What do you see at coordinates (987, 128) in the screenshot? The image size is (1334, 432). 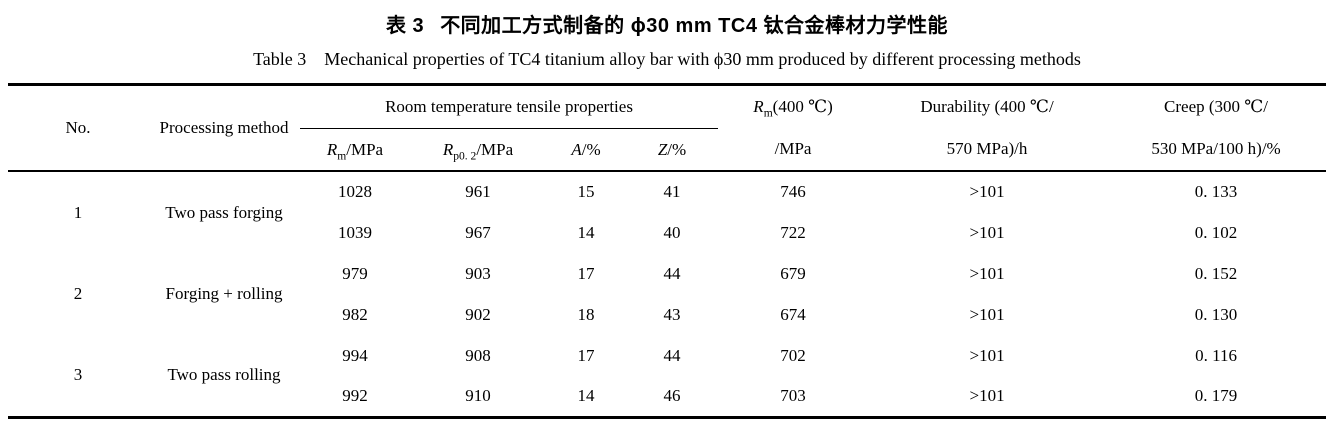 I see `col-header-durability: Durability (400 ℃/ 570 MPa)/h` at bounding box center [987, 128].